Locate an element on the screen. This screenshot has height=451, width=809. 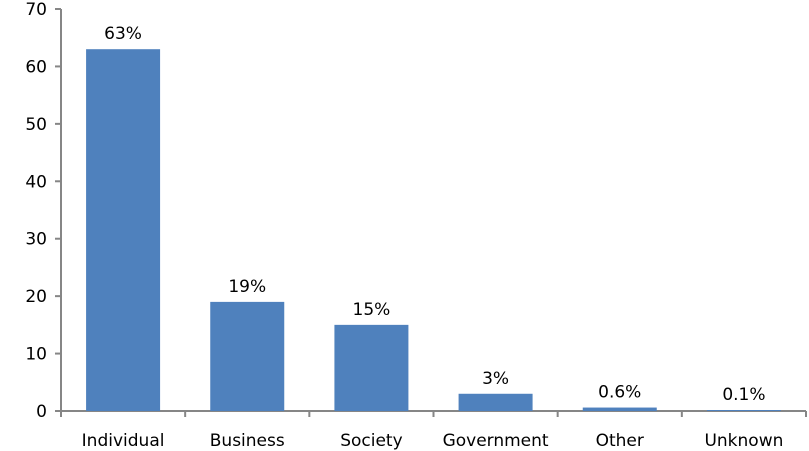
data-label-business: 19% is located at coordinates (247, 287).